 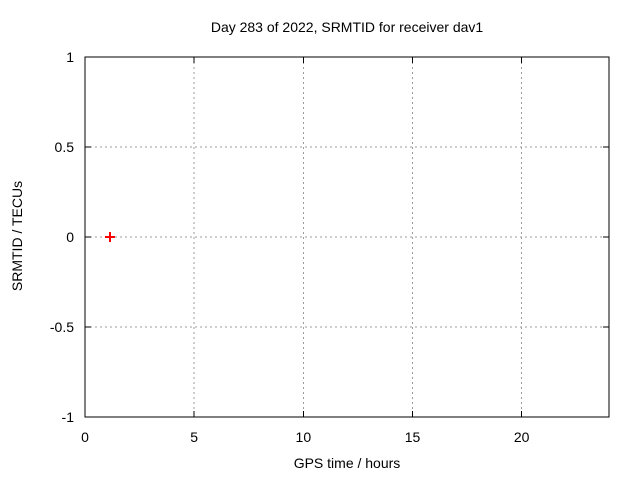 What do you see at coordinates (85, 437) in the screenshot?
I see `x-tick-label: 0` at bounding box center [85, 437].